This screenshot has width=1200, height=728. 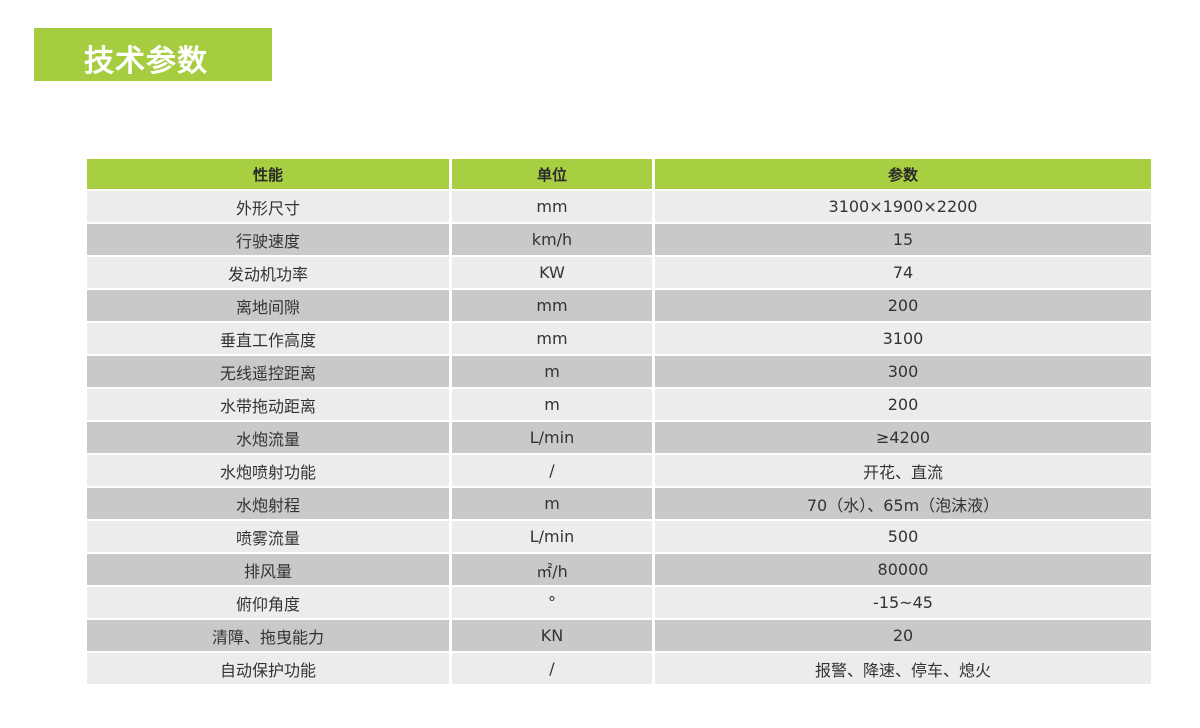 I want to click on performance-cell: 外形尺寸, so click(x=268, y=206).